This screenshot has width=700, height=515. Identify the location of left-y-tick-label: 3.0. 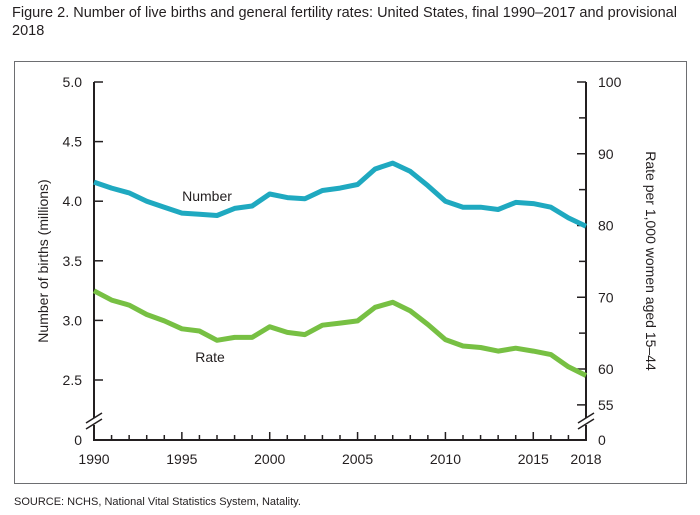
(73, 320).